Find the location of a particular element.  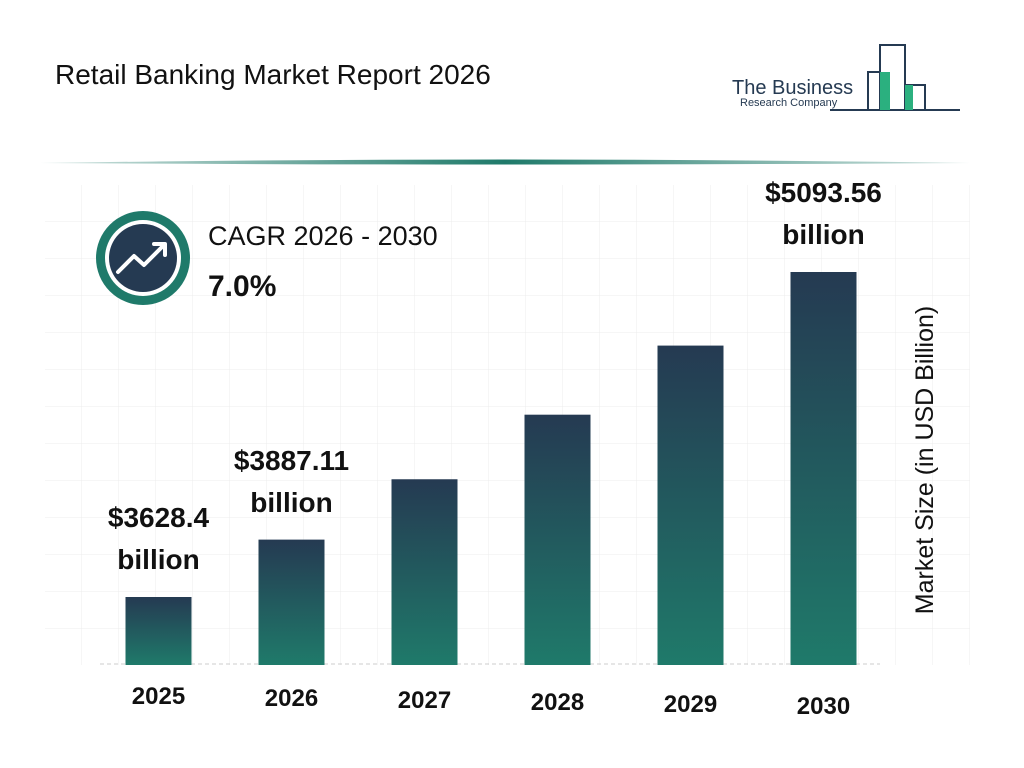

cagr-icon is located at coordinates (143, 258).